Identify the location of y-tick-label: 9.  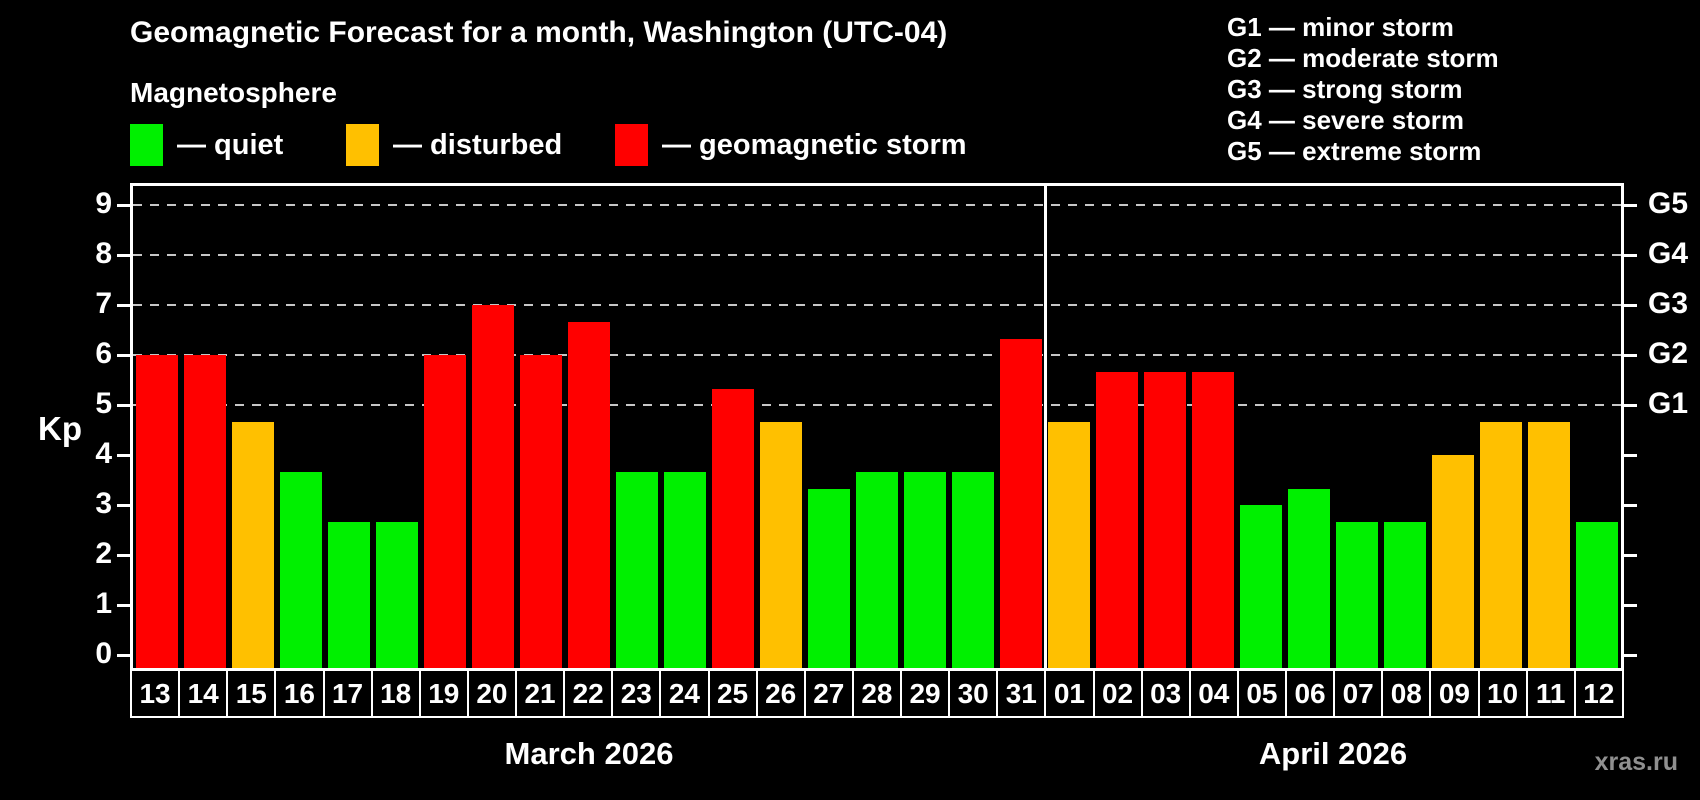
(103, 203).